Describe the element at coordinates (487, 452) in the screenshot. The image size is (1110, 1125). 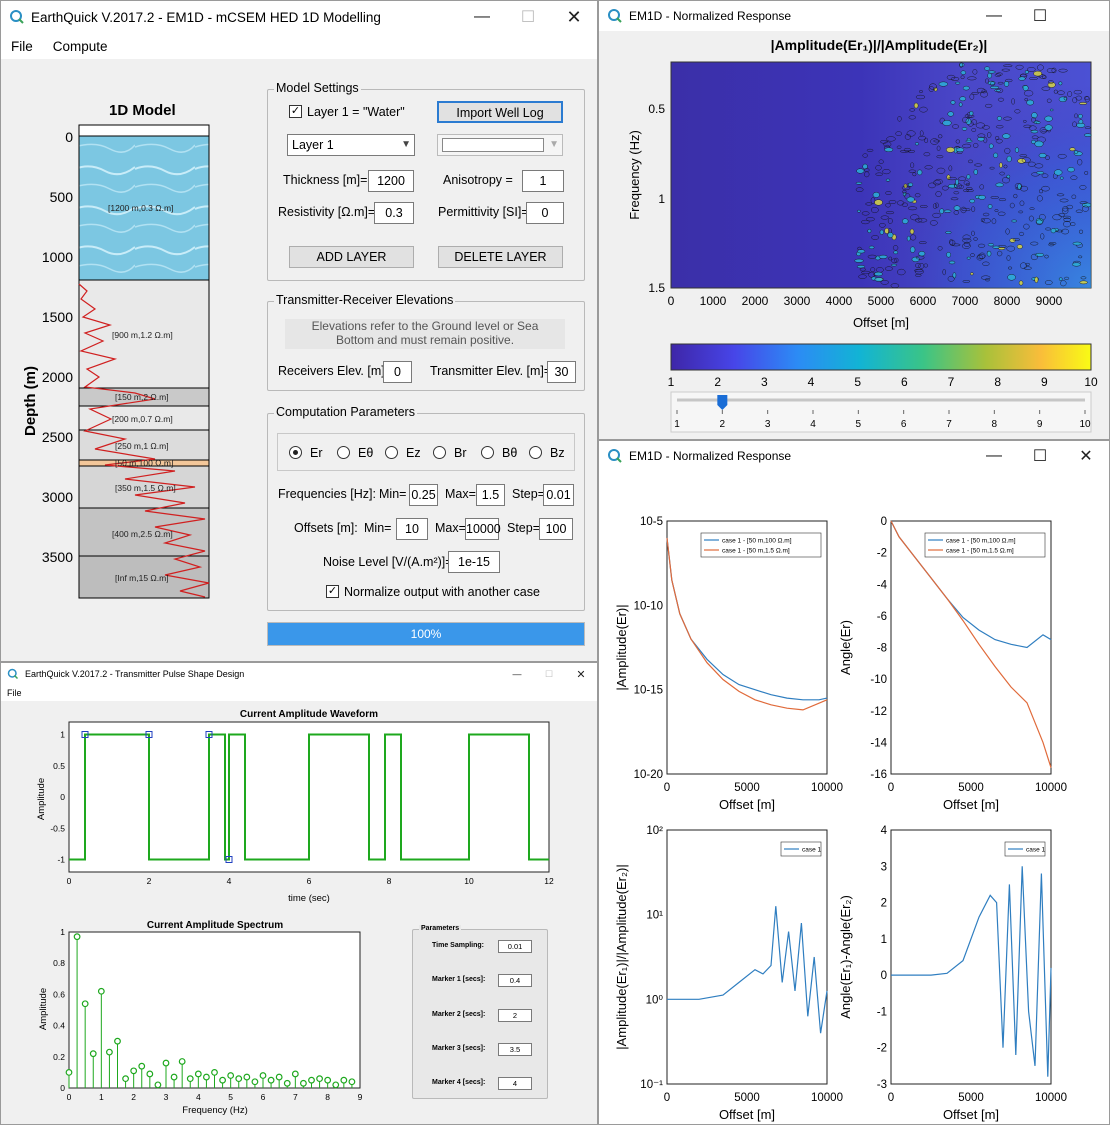
I see `radio-btheta` at that location.